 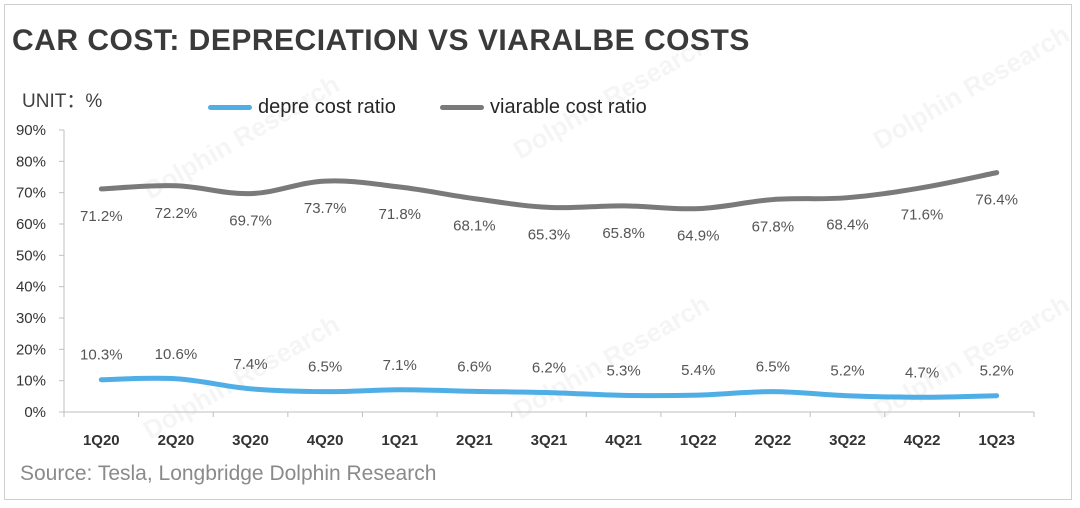 I want to click on data-label-variable: 76.4%, so click(x=996, y=200).